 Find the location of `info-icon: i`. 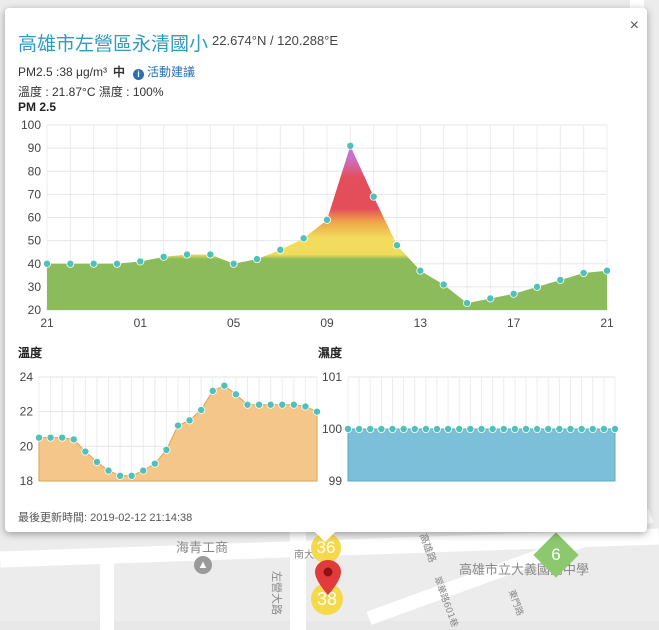

info-icon: i is located at coordinates (138, 74).